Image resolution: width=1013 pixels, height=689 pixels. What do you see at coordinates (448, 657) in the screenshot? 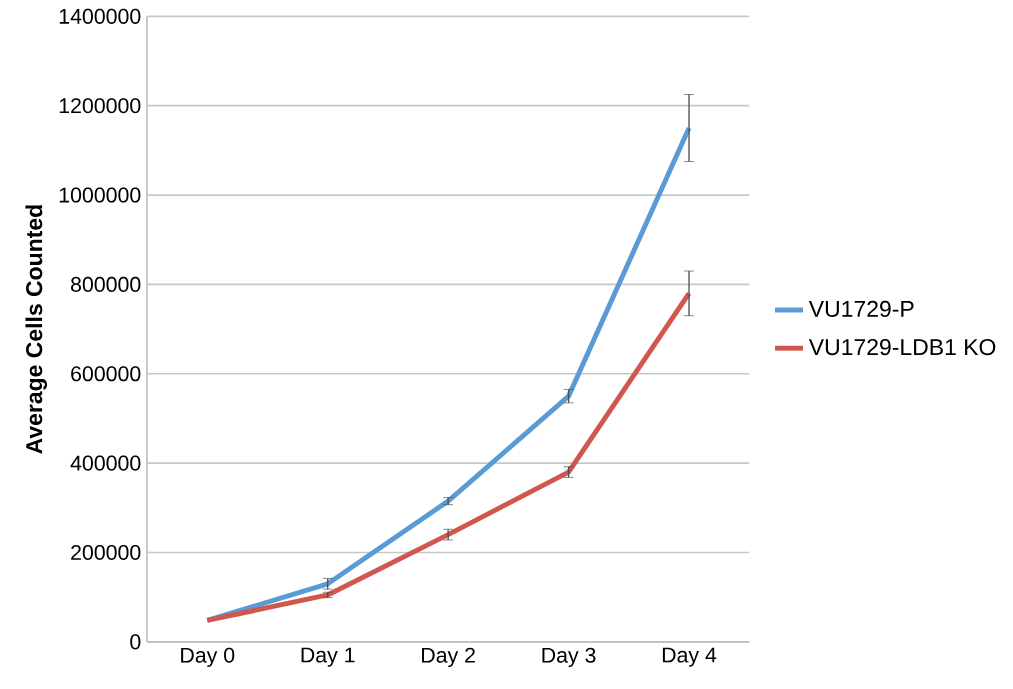
I see `x-tick-label: Day 2` at bounding box center [448, 657].